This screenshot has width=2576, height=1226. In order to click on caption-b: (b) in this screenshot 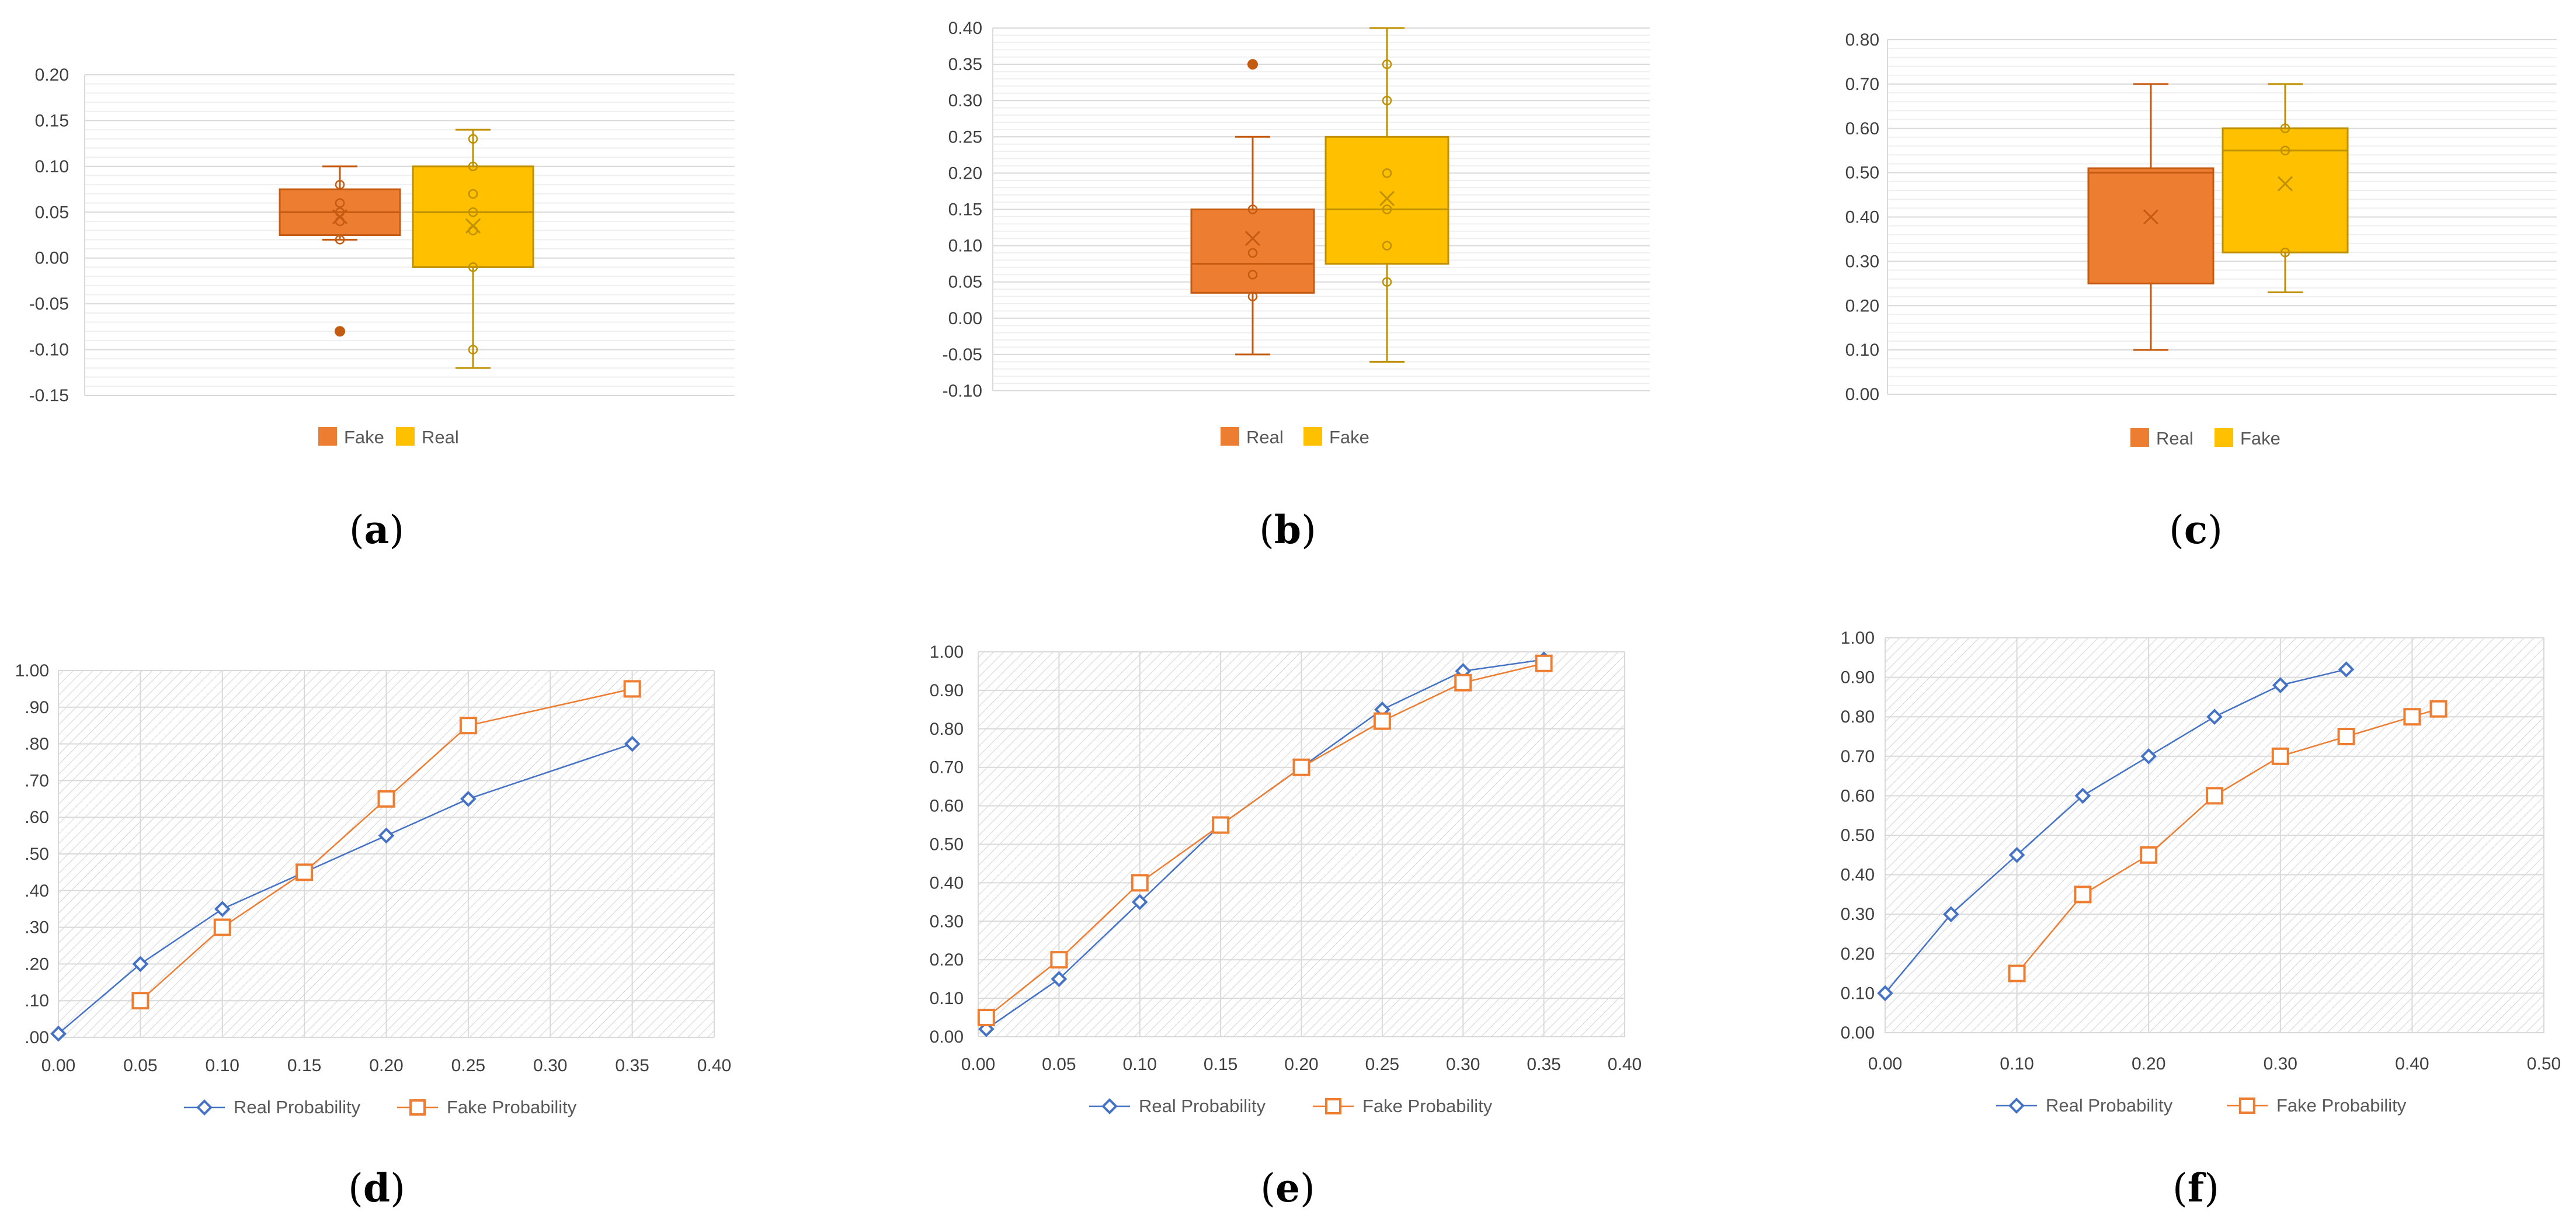, I will do `click(1288, 530)`.